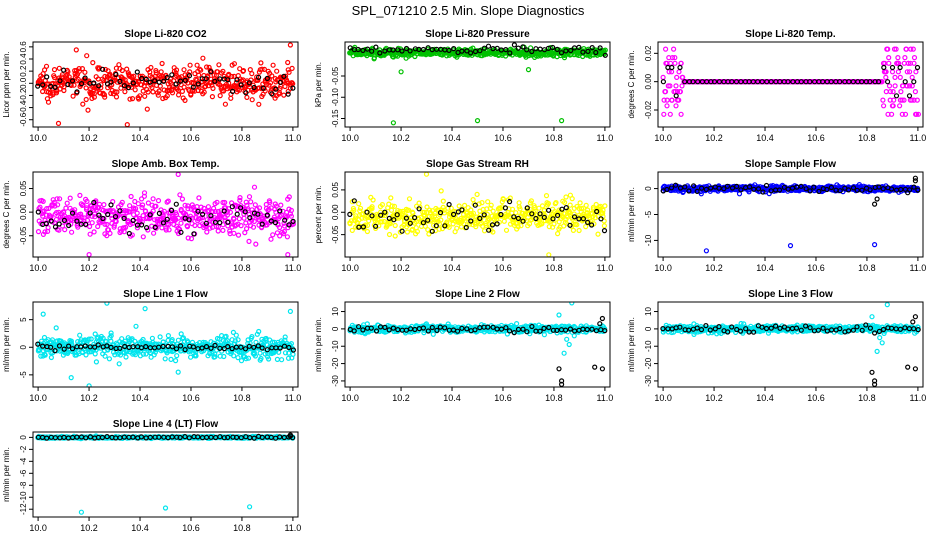 Image resolution: width=936 pixels, height=545 pixels. Describe the element at coordinates (292, 138) in the screenshot. I see `x-tick-label: 11.0` at that location.